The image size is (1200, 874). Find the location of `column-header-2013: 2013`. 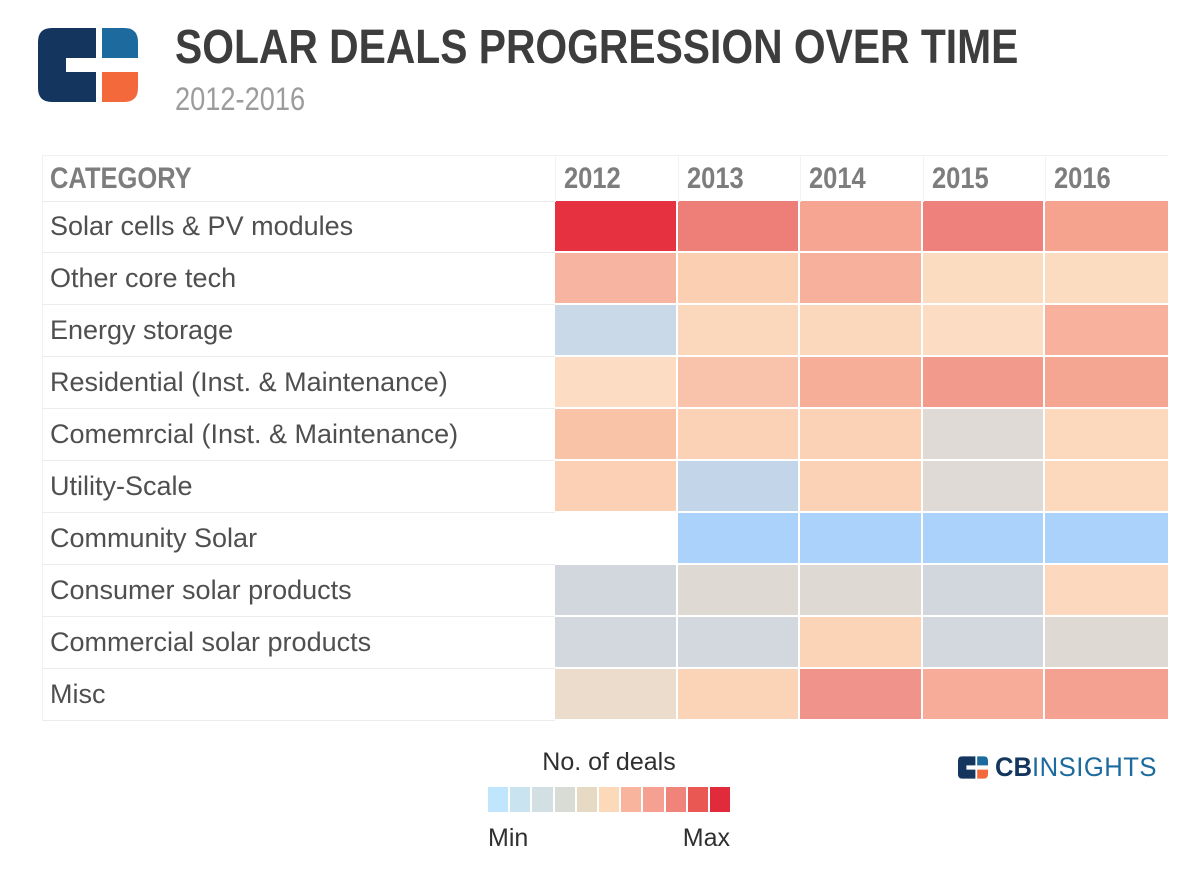

column-header-2013: 2013 is located at coordinates (739, 179).